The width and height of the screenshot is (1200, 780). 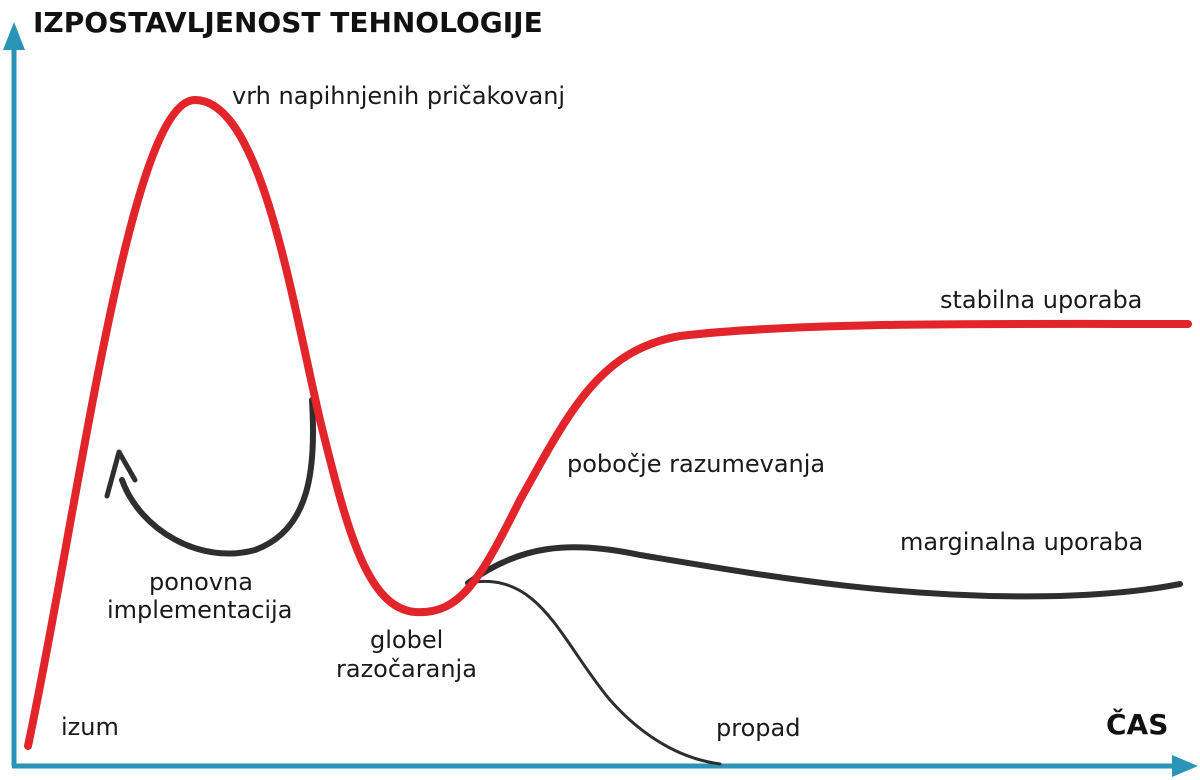 What do you see at coordinates (199, 610) in the screenshot?
I see `label-reimplementation-line2: implementacija` at bounding box center [199, 610].